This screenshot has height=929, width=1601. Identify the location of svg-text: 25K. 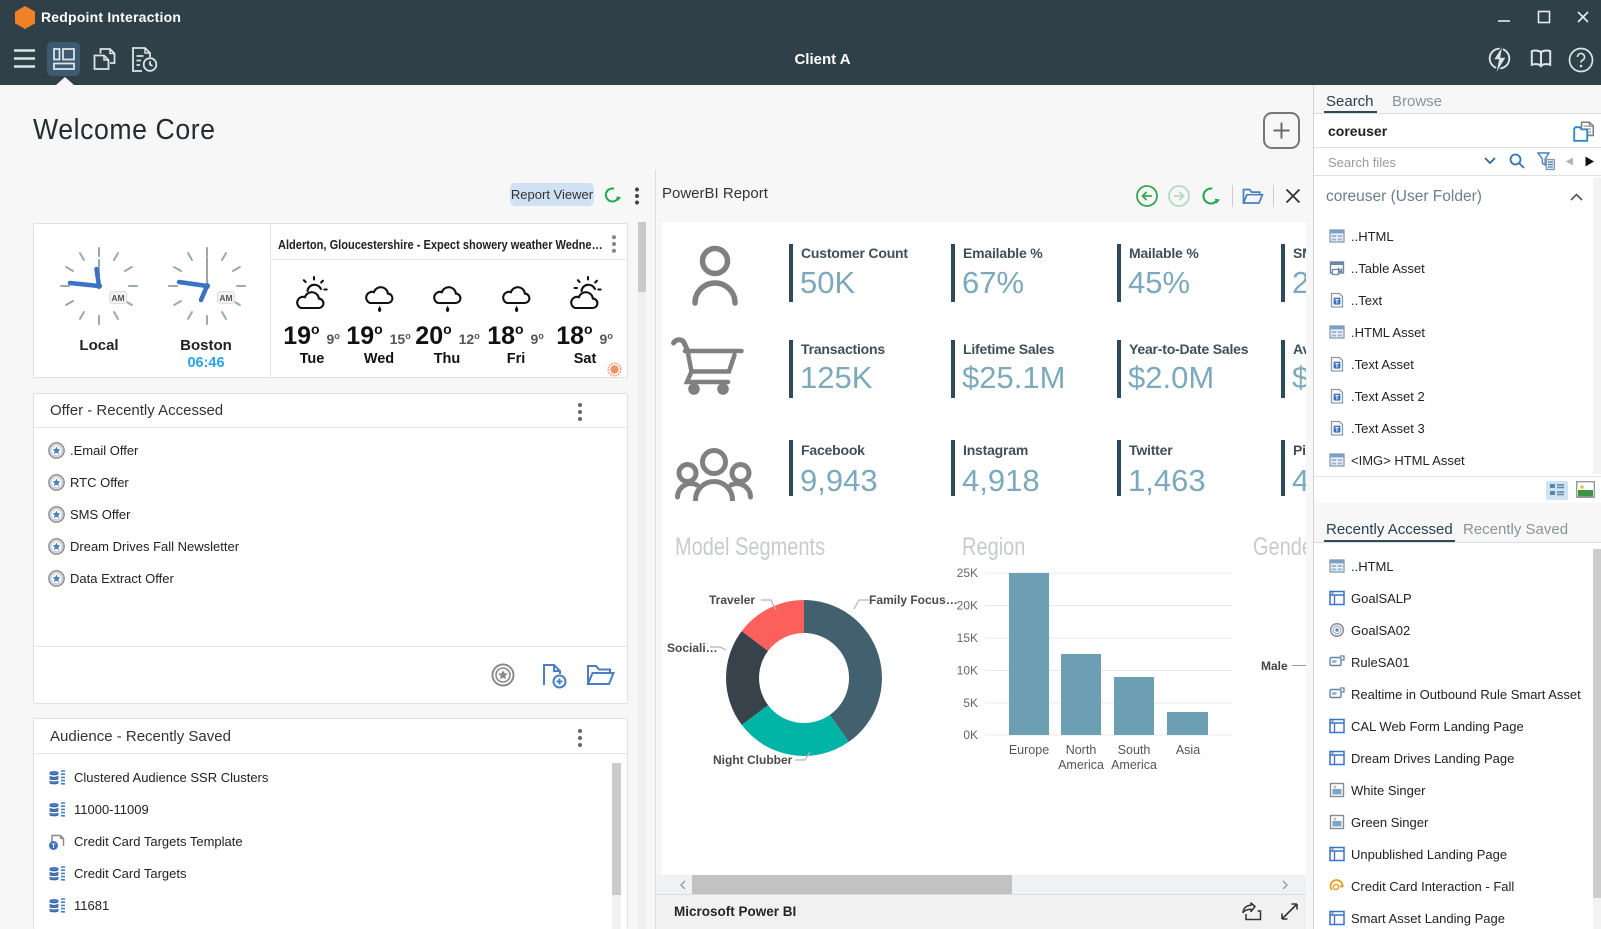
(967, 573).